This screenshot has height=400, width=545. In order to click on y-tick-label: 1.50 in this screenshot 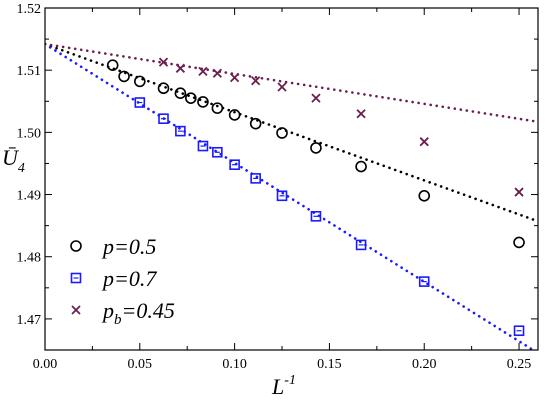, I will do `click(29, 133)`.